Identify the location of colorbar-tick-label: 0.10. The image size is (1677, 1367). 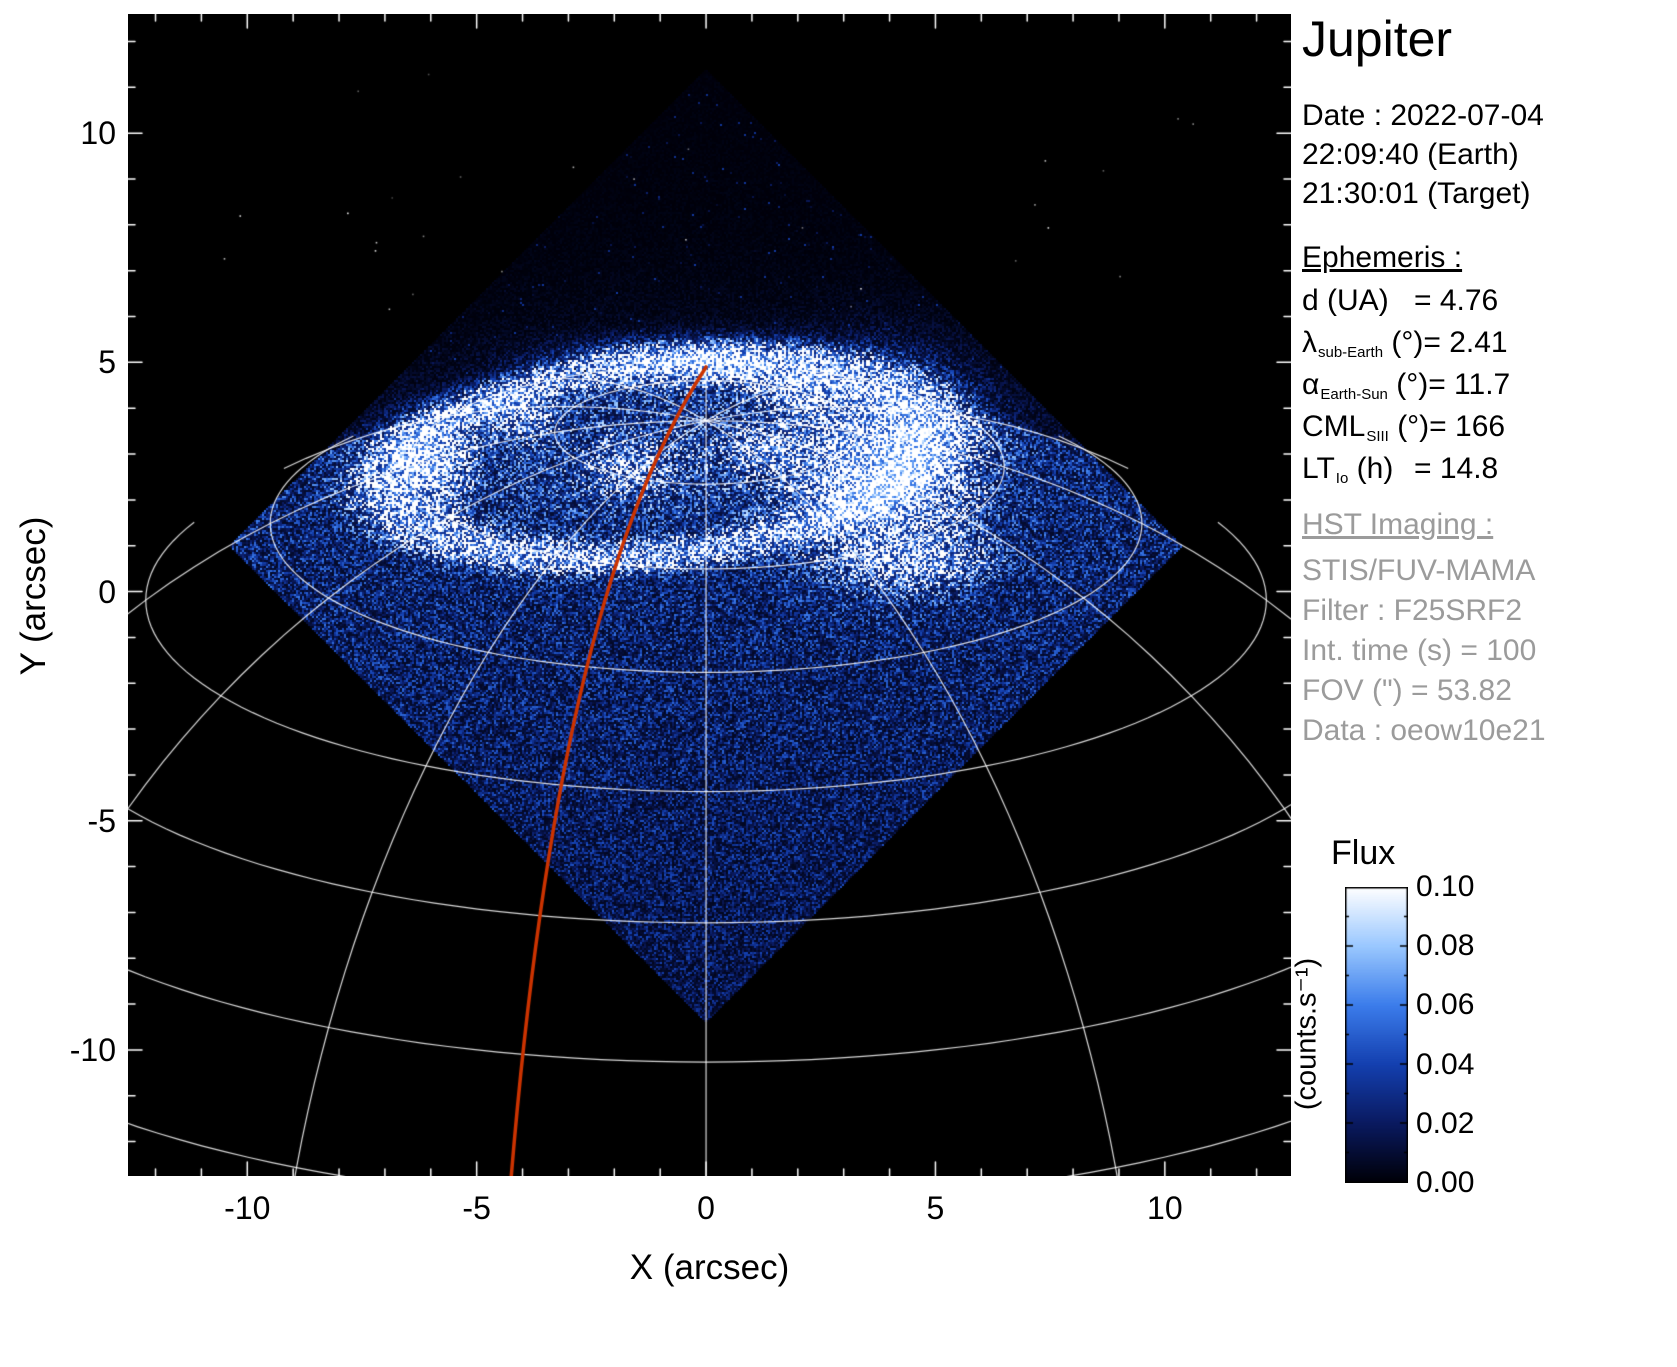
(1445, 886).